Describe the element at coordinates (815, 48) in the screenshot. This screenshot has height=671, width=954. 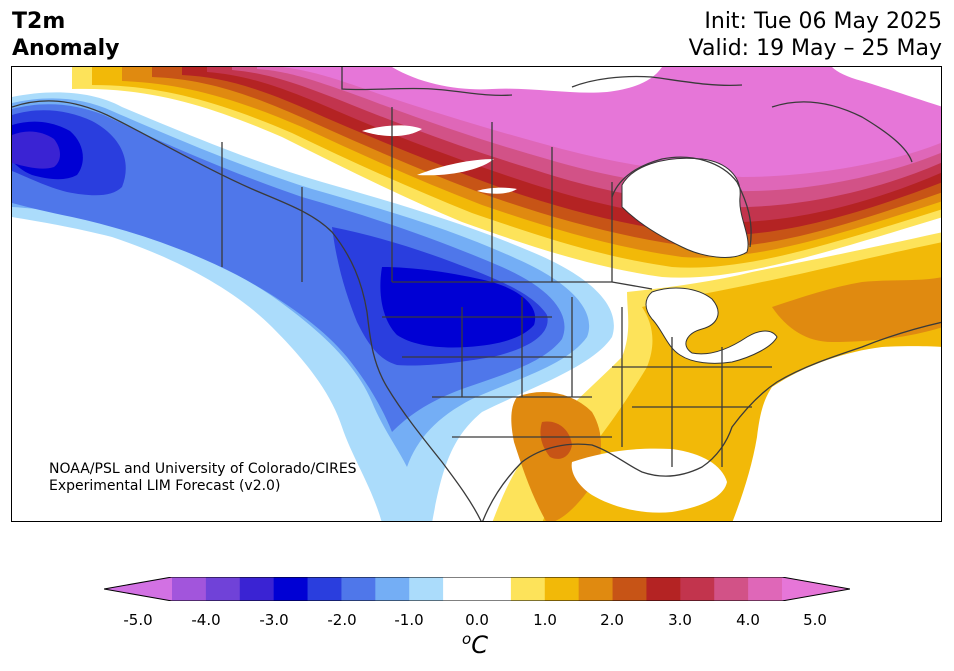
I see `valid-range: Valid: 19 May – 25 May` at that location.